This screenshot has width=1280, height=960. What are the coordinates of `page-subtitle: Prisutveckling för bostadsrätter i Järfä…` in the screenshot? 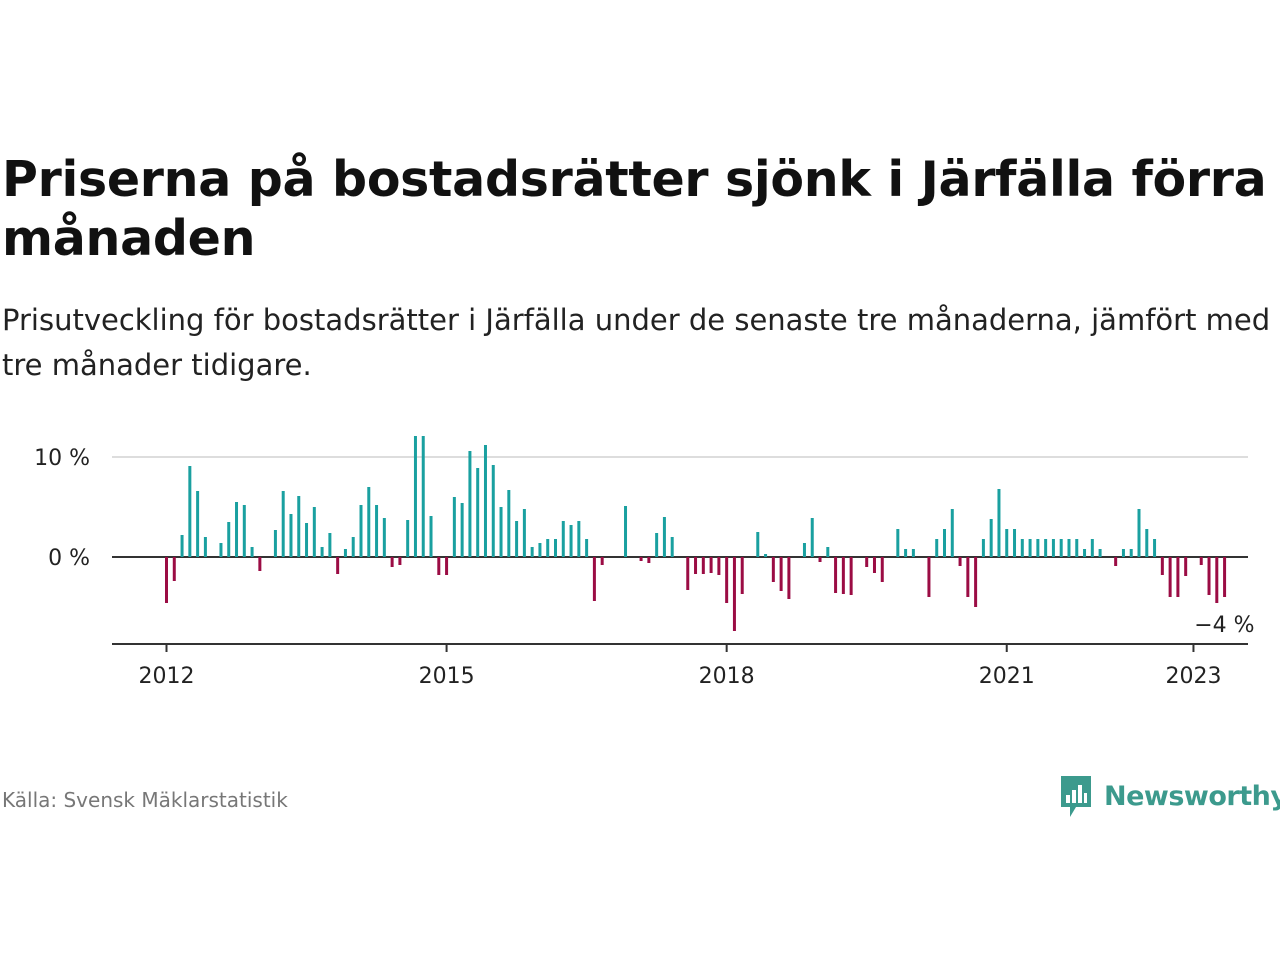 It's located at (636, 342).